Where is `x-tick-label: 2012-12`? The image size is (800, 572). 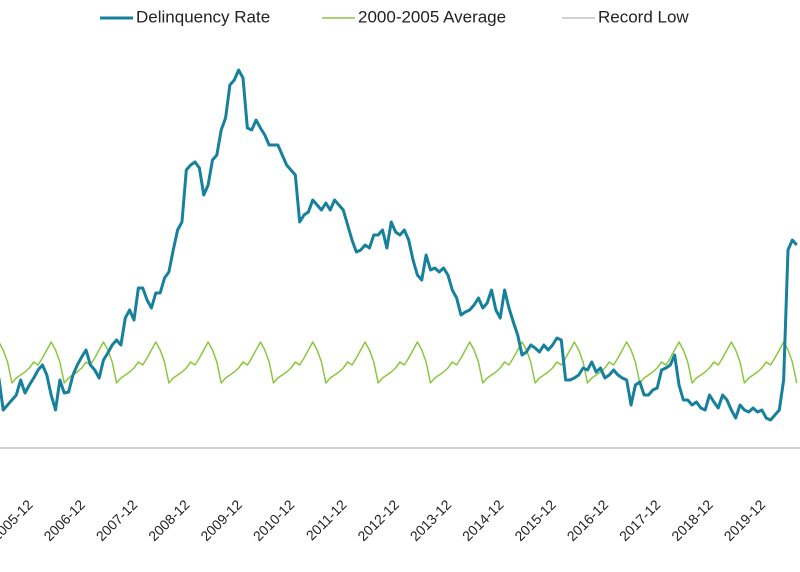
x-tick-label: 2012-12 is located at coordinates (378, 520).